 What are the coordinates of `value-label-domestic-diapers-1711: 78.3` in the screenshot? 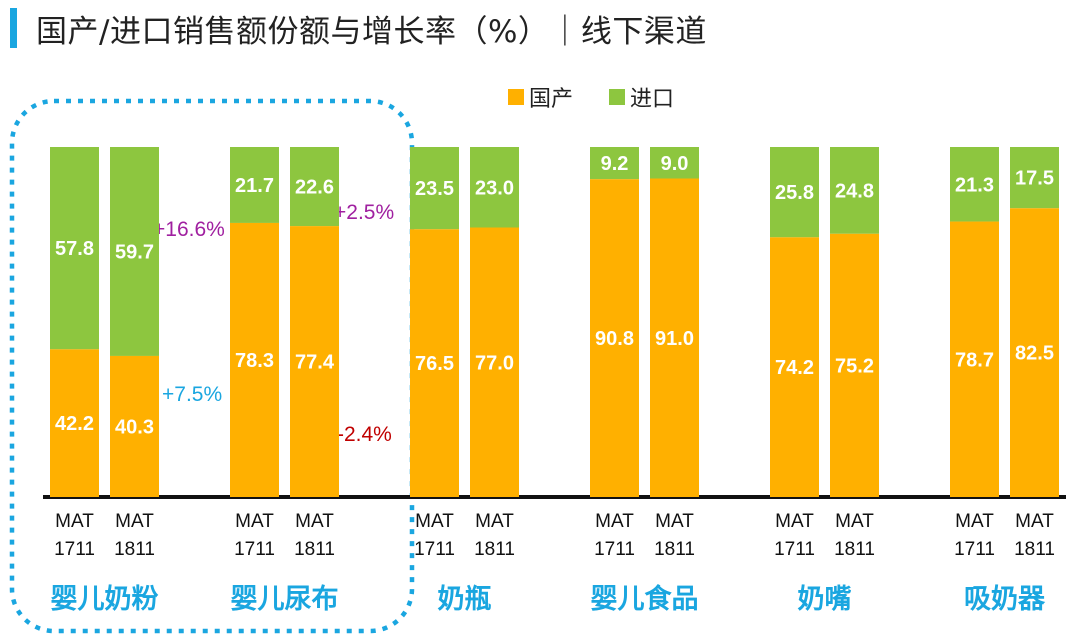 It's located at (254, 361).